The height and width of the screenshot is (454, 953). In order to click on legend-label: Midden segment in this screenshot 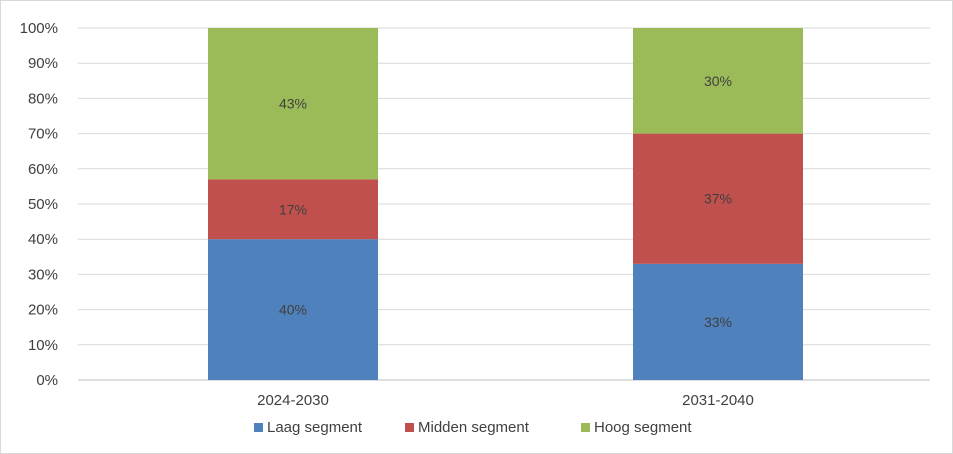, I will do `click(474, 427)`.